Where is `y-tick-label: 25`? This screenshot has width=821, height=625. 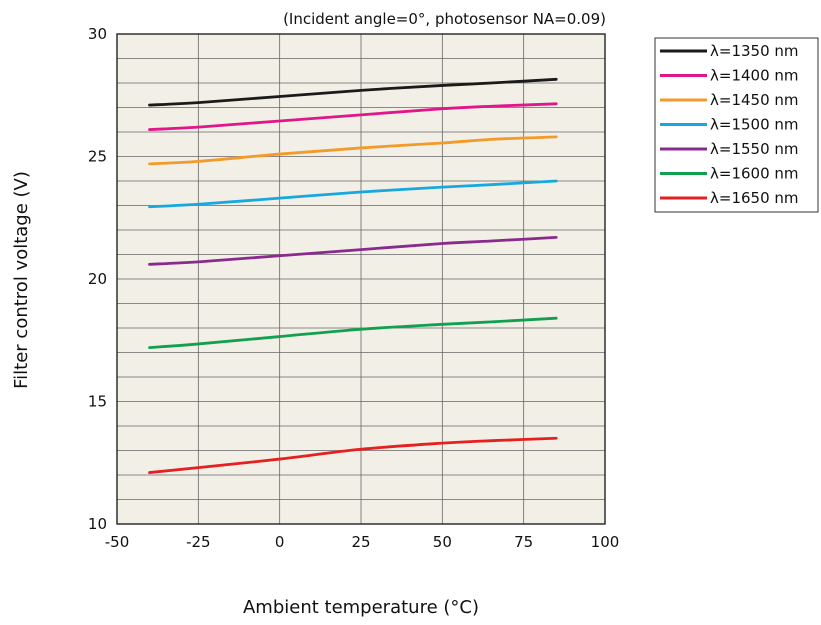
y-tick-label: 25 is located at coordinates (97, 157).